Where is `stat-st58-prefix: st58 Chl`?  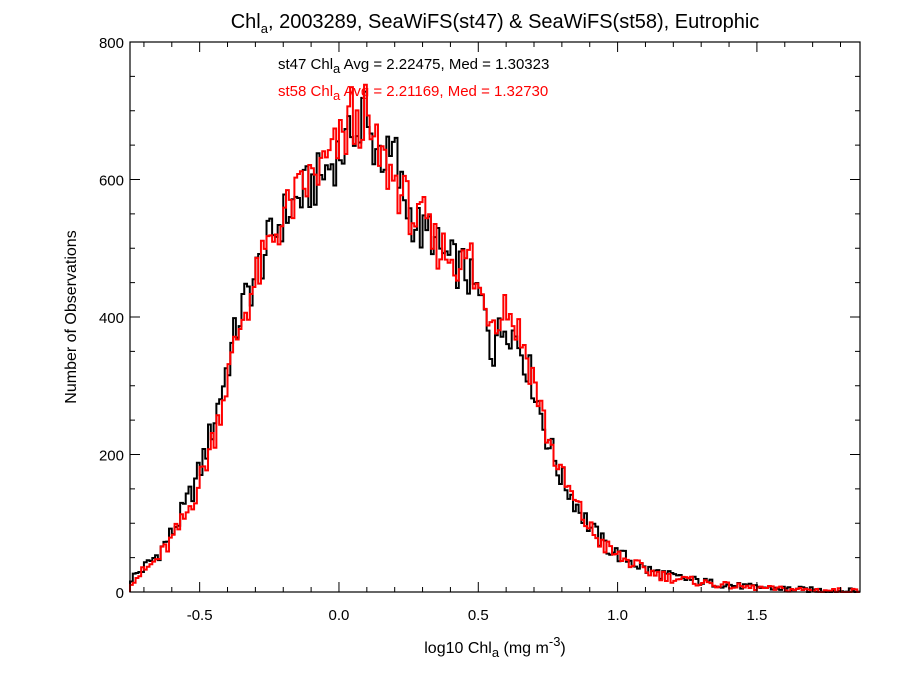
stat-st58-prefix: st58 Chl is located at coordinates (305, 91).